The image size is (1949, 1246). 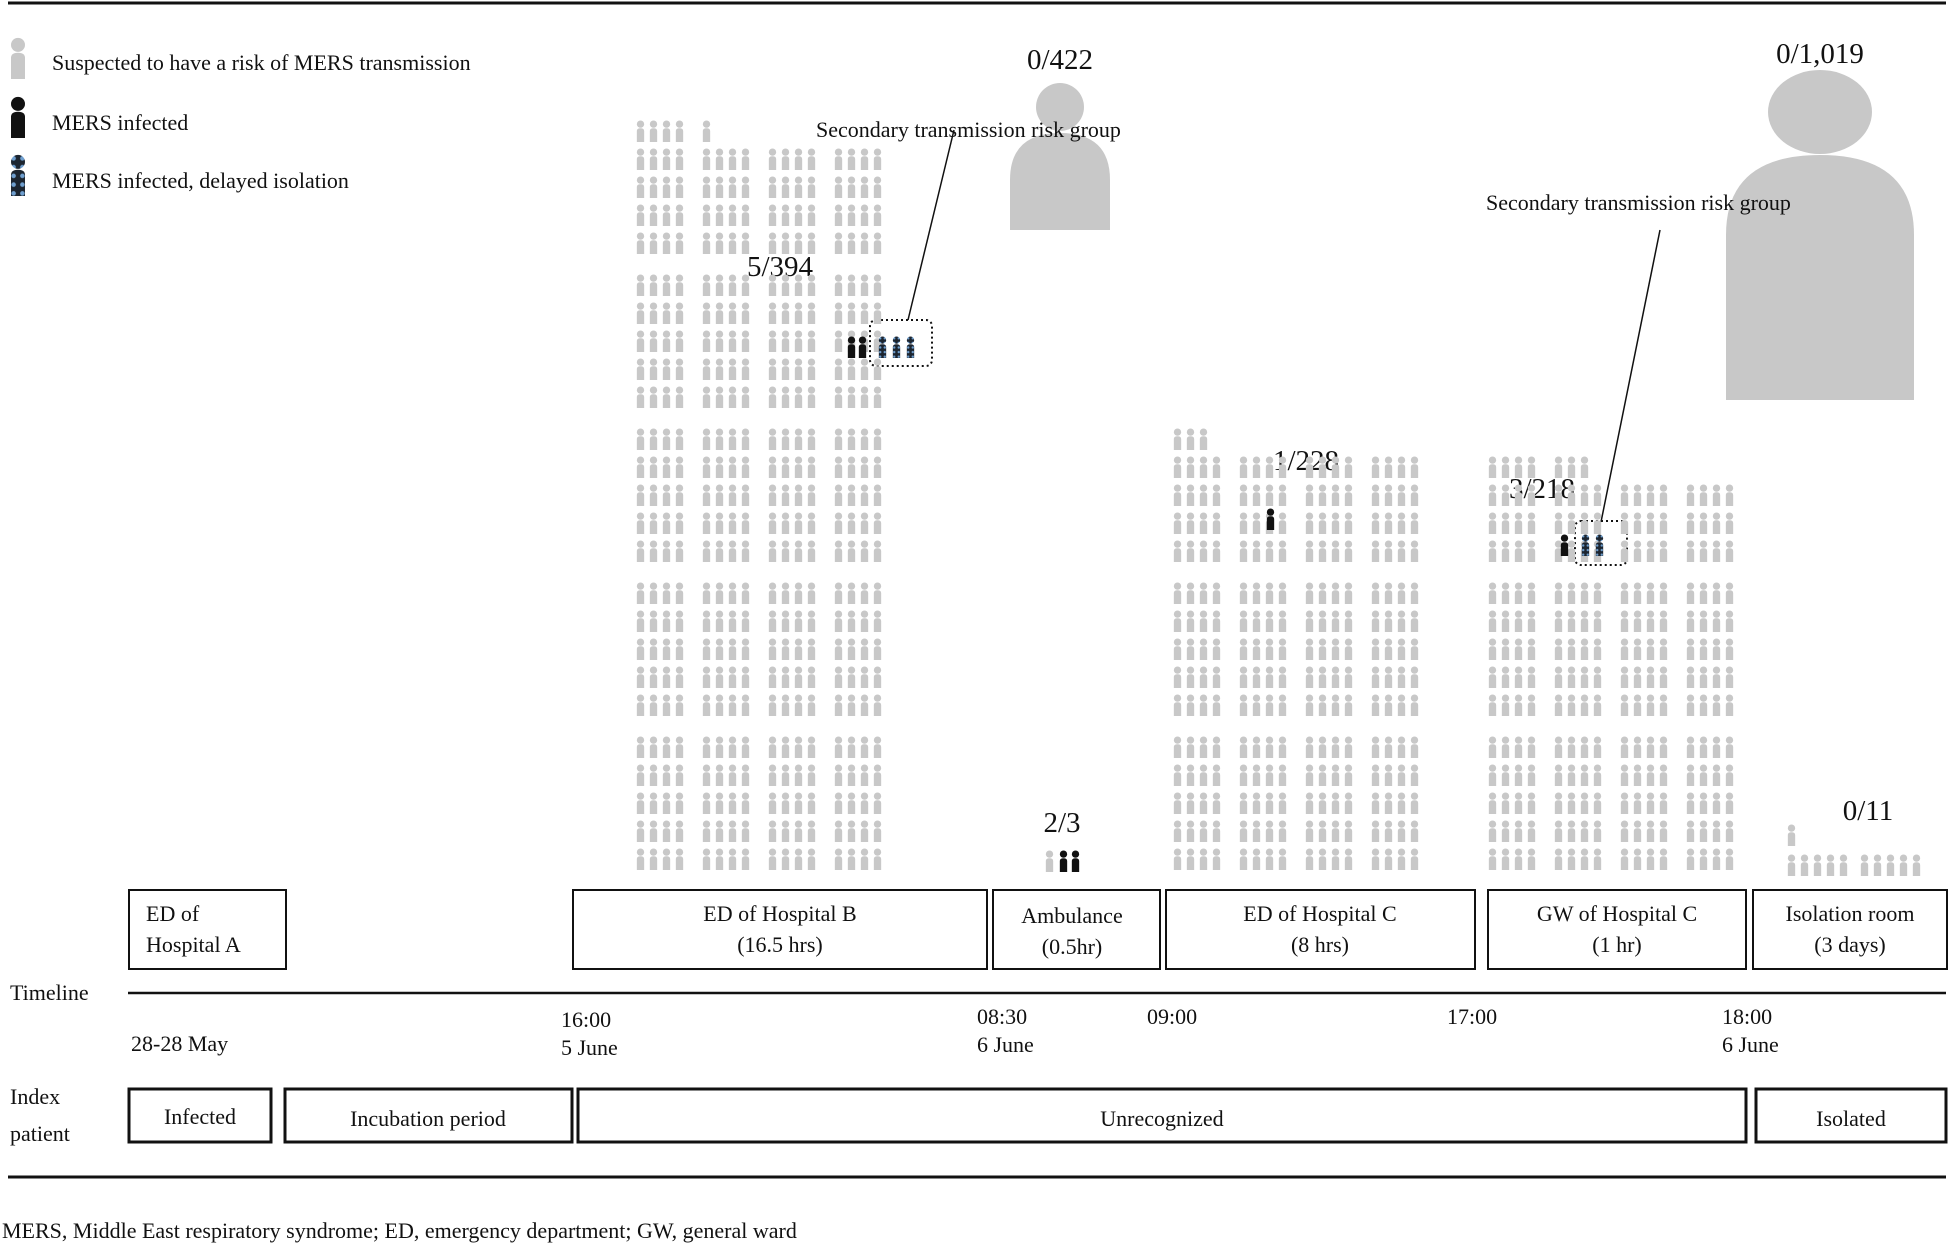 What do you see at coordinates (1071, 915) in the screenshot?
I see `location-ambulance-line1: Ambulance` at bounding box center [1071, 915].